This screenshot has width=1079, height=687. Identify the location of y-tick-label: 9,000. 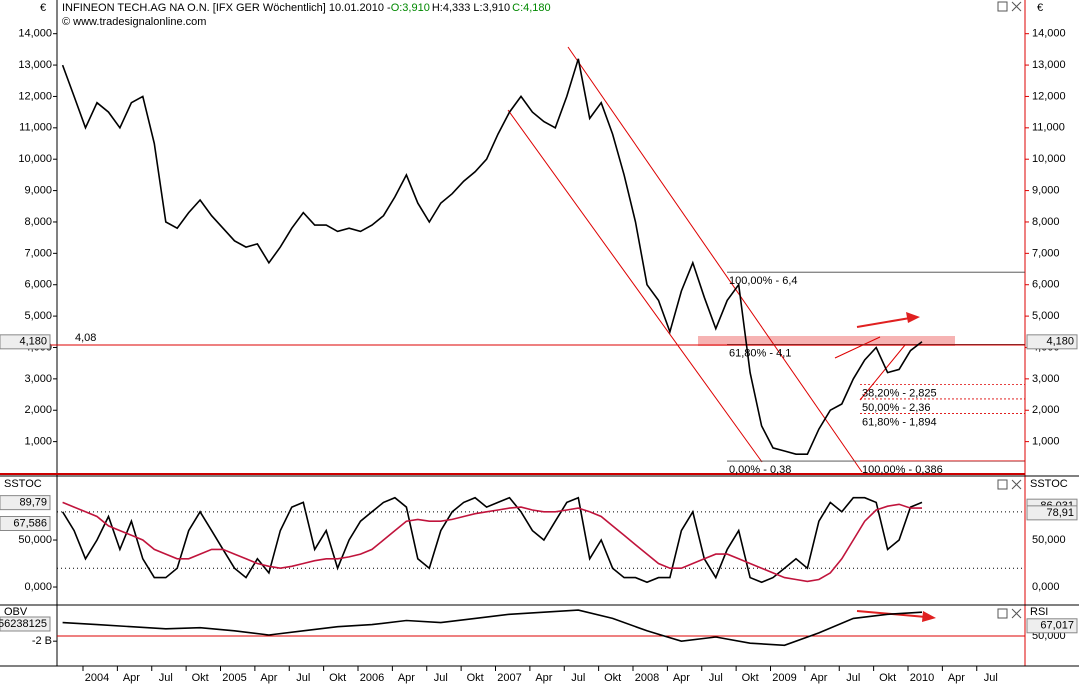
(1046, 190).